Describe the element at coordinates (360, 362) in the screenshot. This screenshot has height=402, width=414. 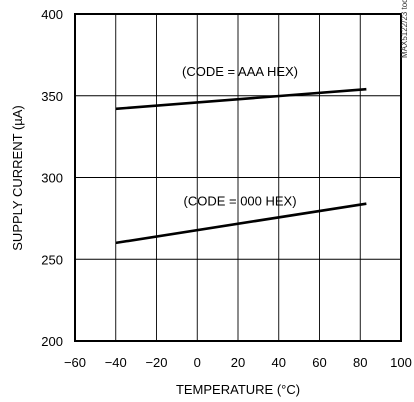
I see `x-tick-label: 80` at that location.